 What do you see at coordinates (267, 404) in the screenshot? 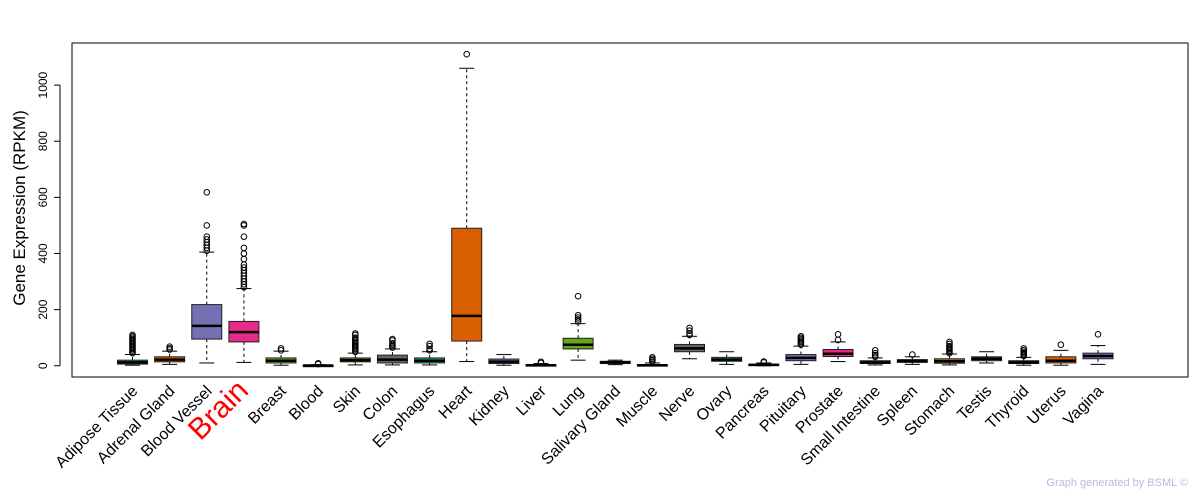
I see `x-tick-label: Breast` at bounding box center [267, 404].